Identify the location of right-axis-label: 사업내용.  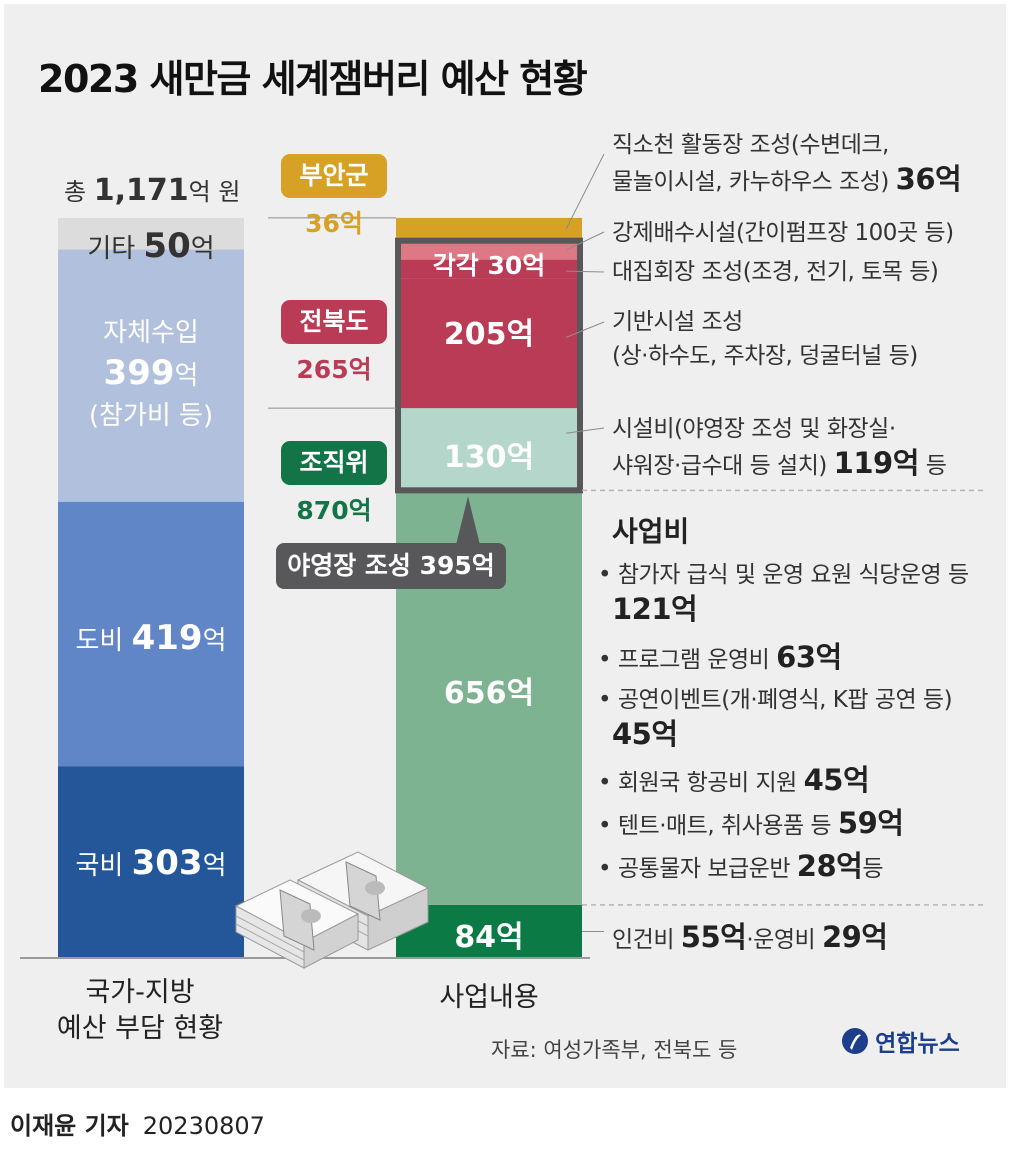
(489, 997).